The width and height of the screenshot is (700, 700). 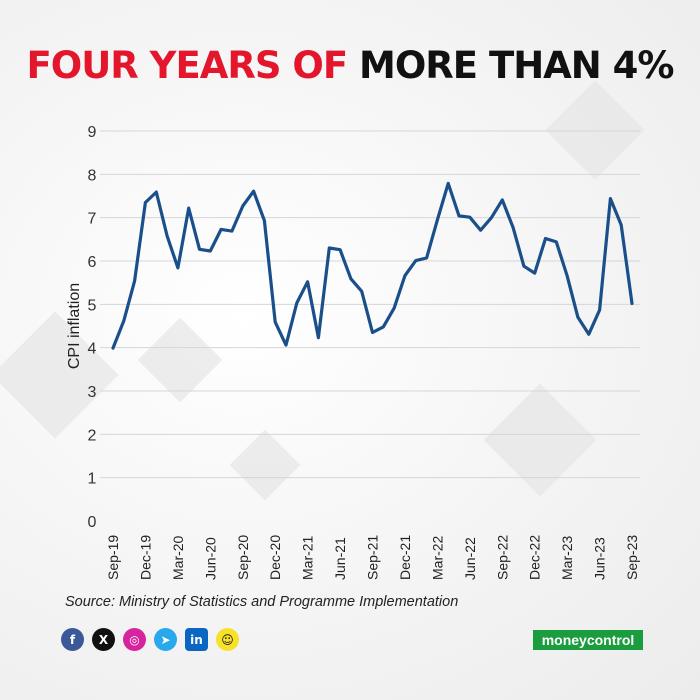 I want to click on y-tick-label: 5, so click(x=92, y=305).